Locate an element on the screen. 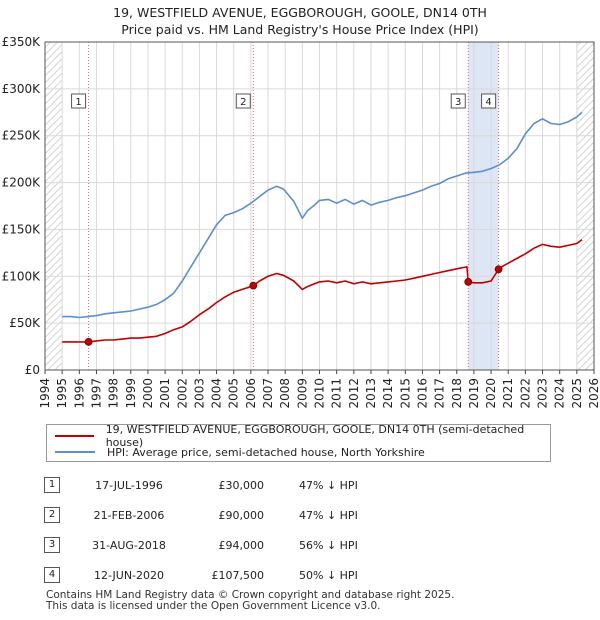 The height and width of the screenshot is (620, 600). shaded-period is located at coordinates (483, 206).